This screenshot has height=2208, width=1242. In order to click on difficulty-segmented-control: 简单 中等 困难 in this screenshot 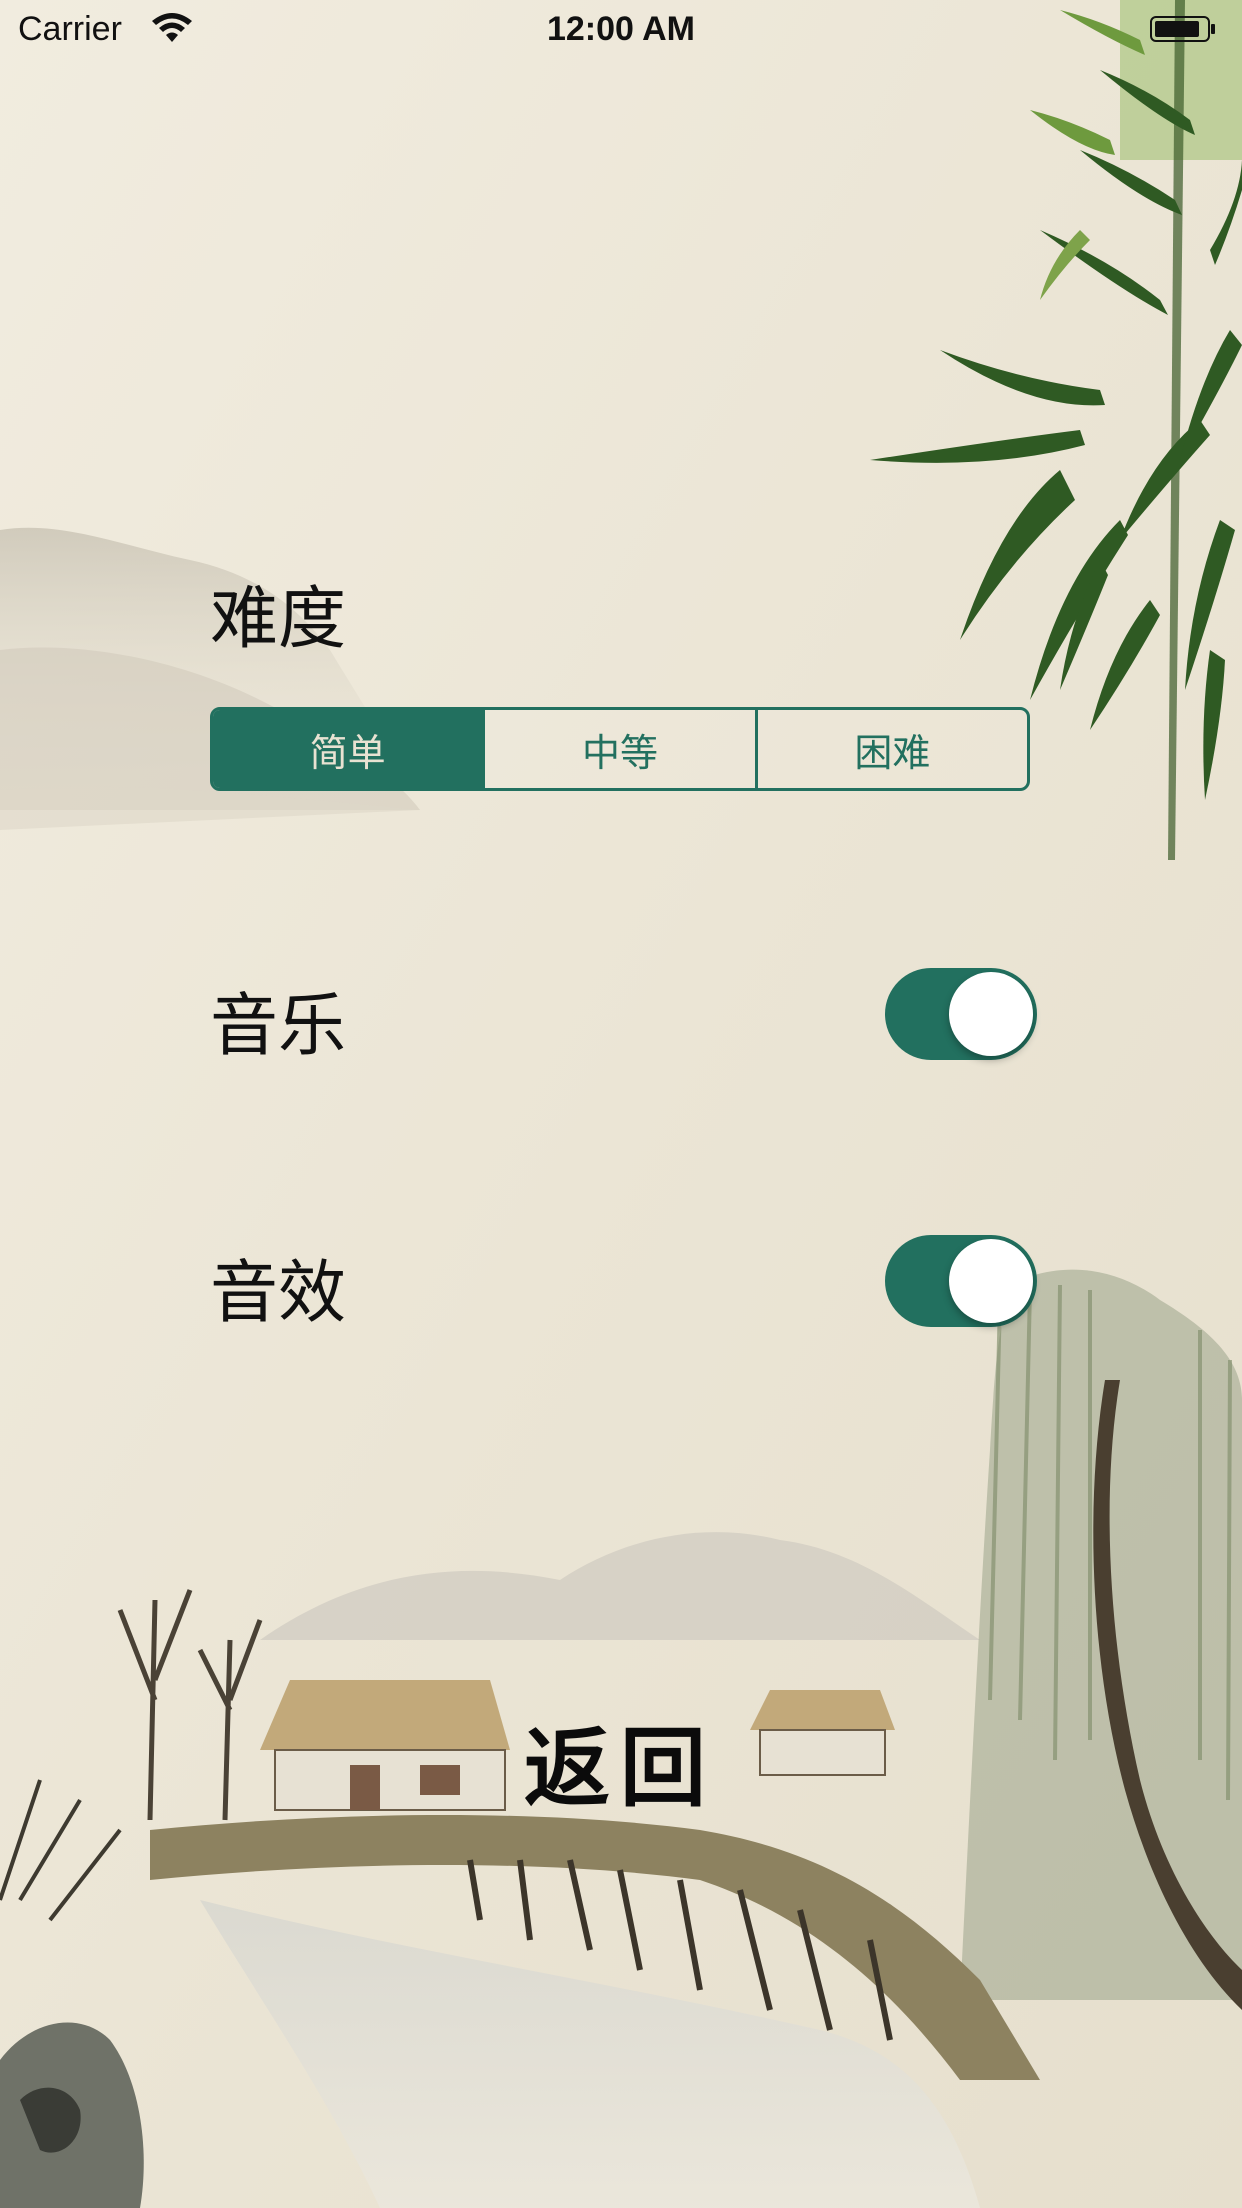, I will do `click(620, 749)`.